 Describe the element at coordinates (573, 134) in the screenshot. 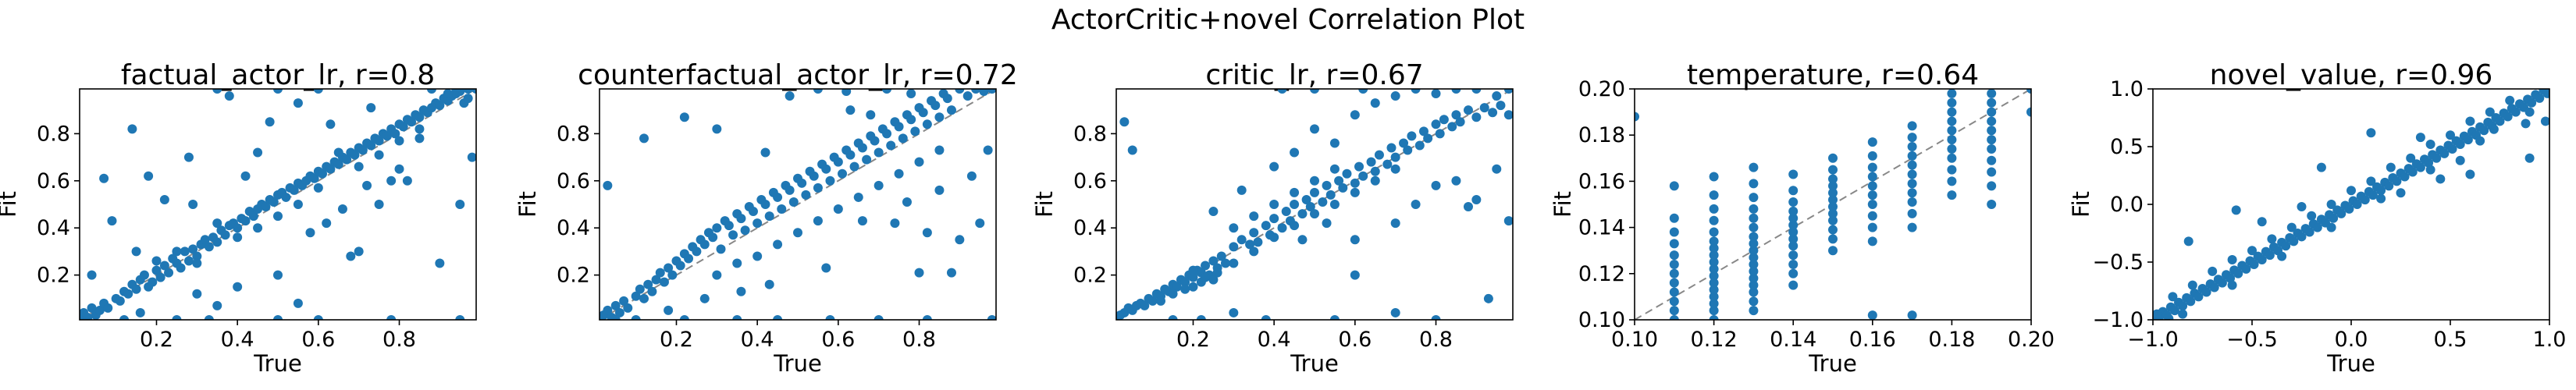

I see `y-tick-label: 0.8` at that location.